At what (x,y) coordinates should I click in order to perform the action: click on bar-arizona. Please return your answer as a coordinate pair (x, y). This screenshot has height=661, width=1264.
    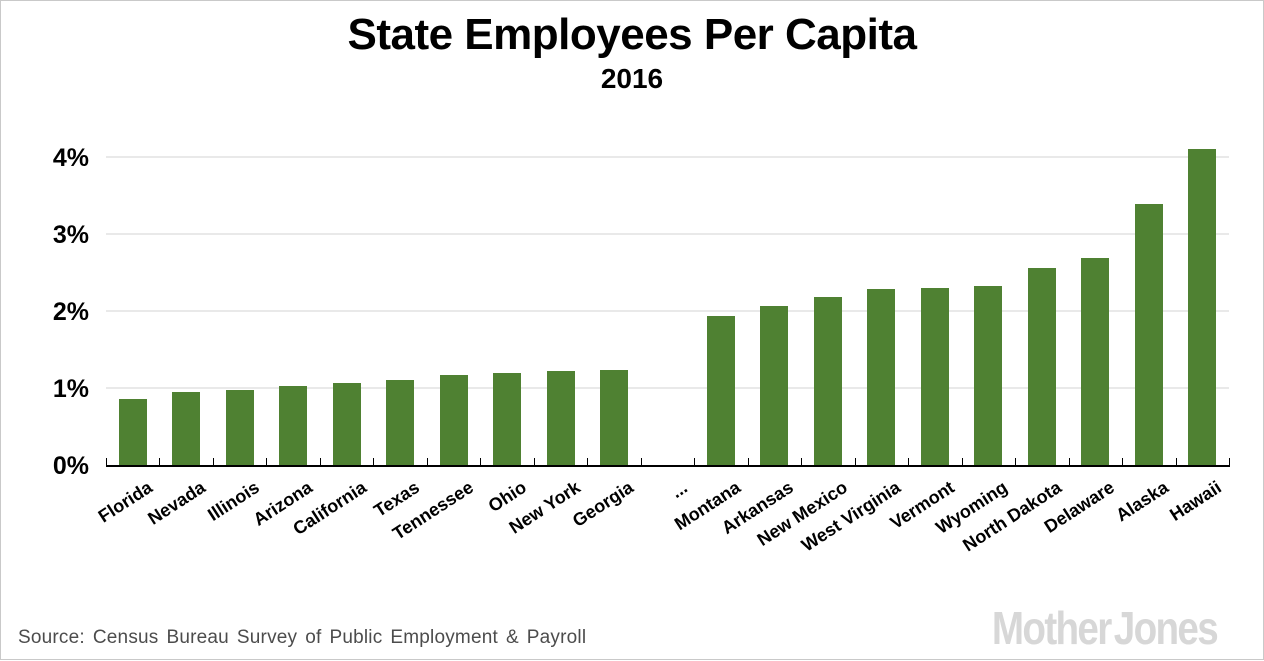
    Looking at the image, I should click on (293, 425).